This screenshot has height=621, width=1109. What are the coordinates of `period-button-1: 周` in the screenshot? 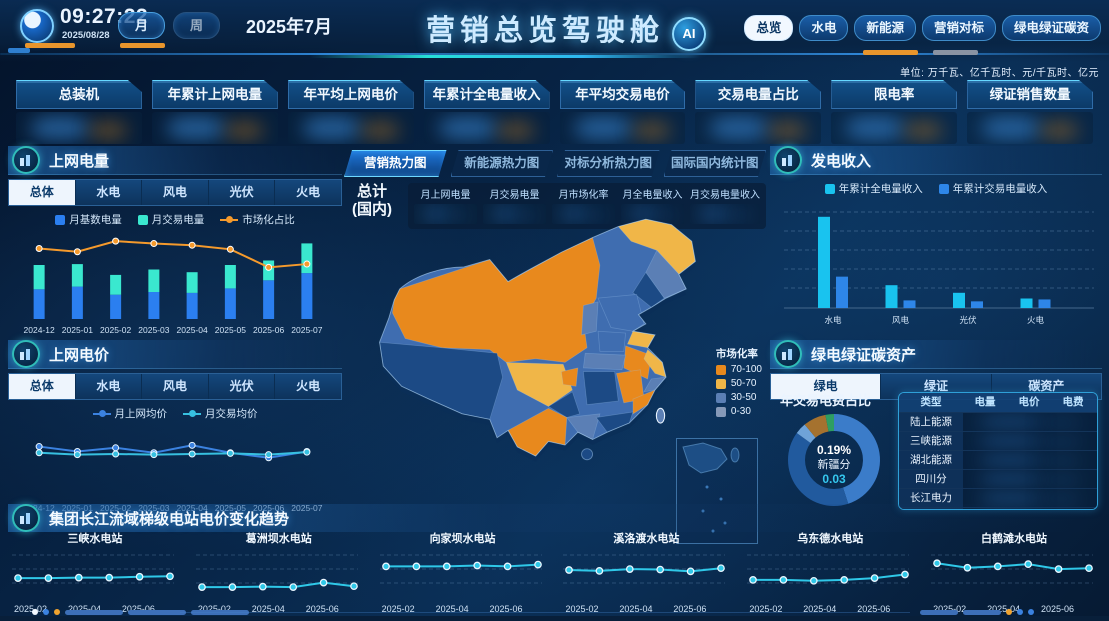 It's located at (197, 25).